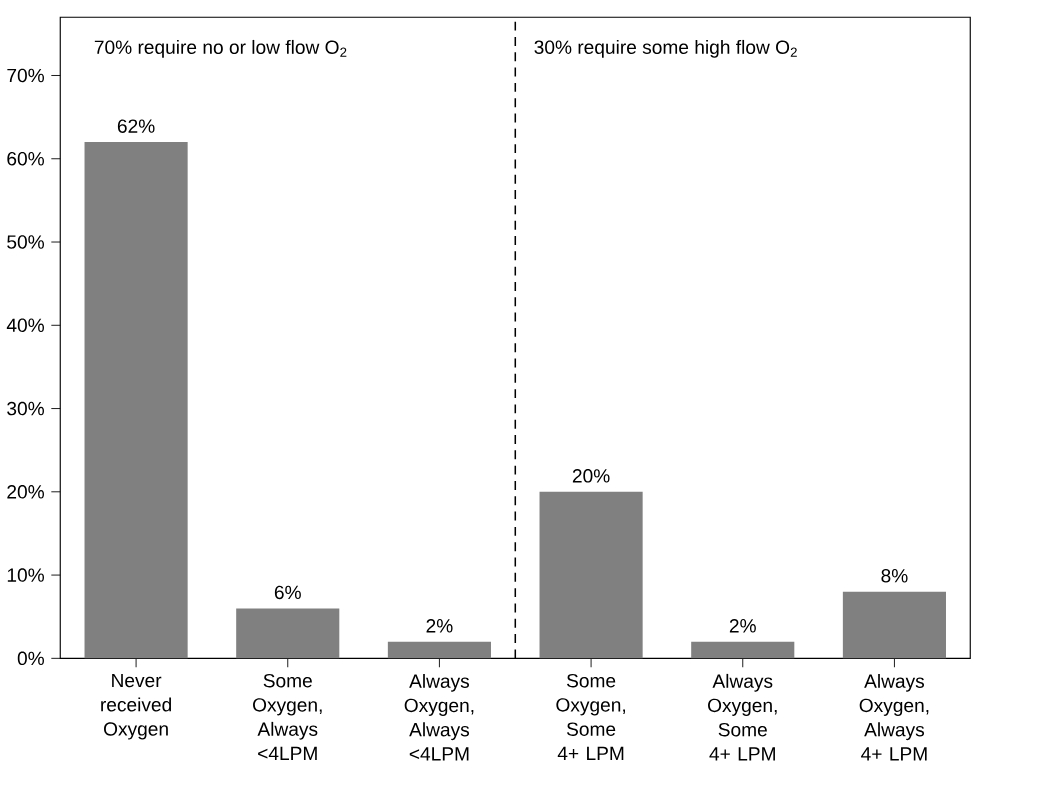 The width and height of the screenshot is (1048, 805). What do you see at coordinates (894, 576) in the screenshot?
I see `data-label: 8%` at bounding box center [894, 576].